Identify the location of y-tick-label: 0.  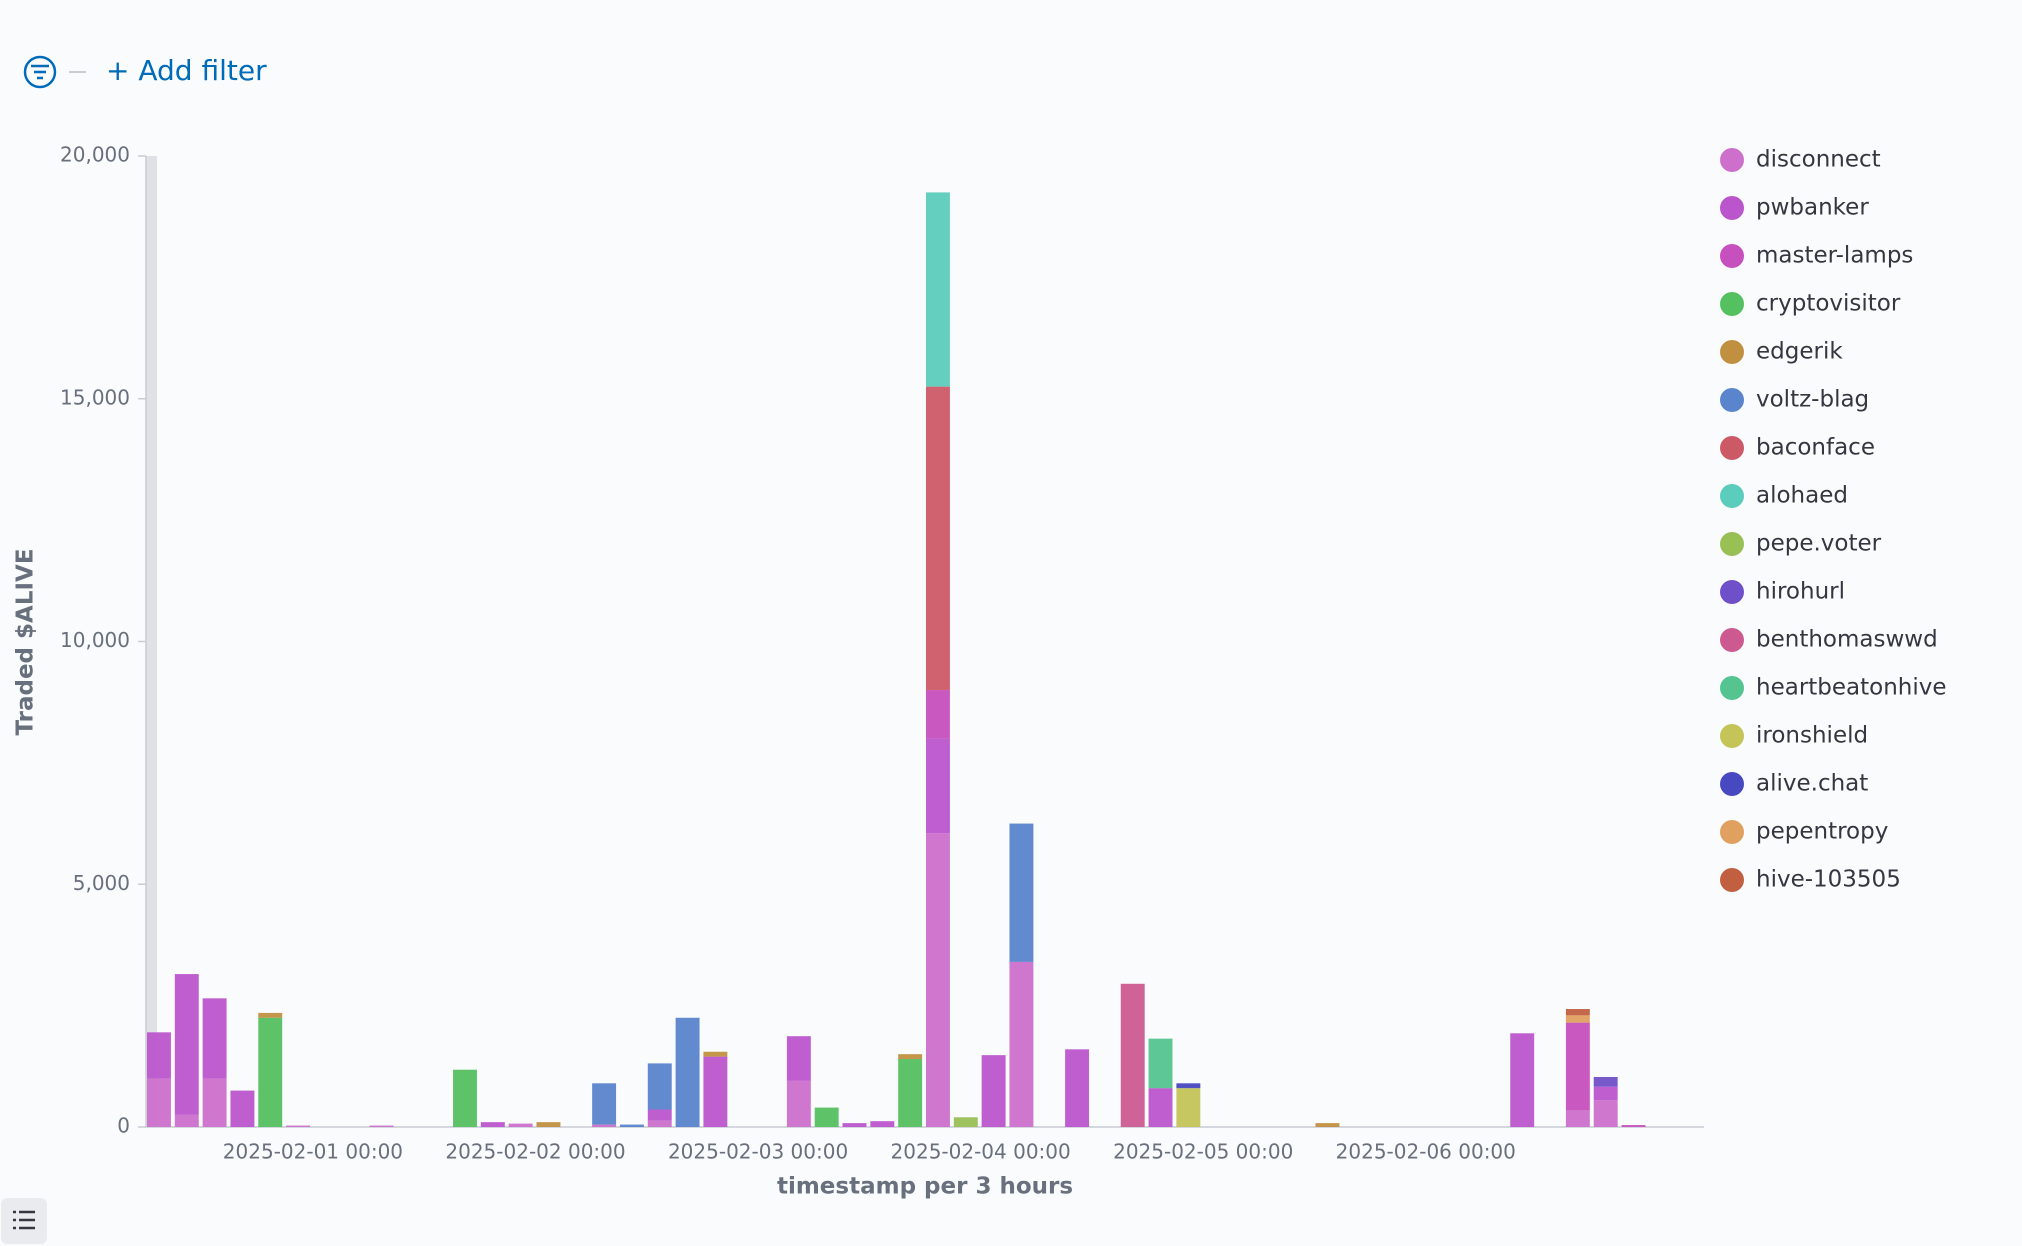
(123, 1126).